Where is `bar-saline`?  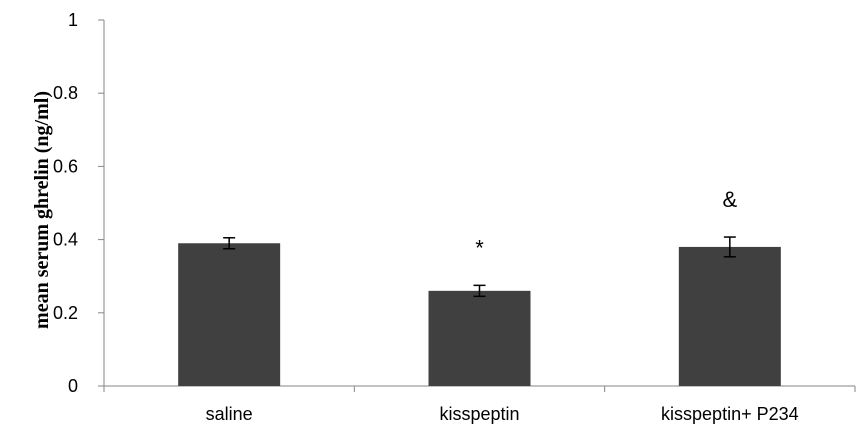
bar-saline is located at coordinates (229, 314).